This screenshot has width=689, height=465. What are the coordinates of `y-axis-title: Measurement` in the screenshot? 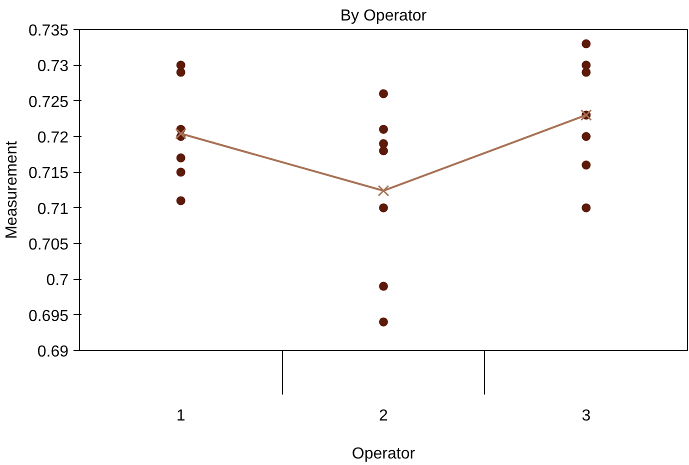 It's located at (11, 189).